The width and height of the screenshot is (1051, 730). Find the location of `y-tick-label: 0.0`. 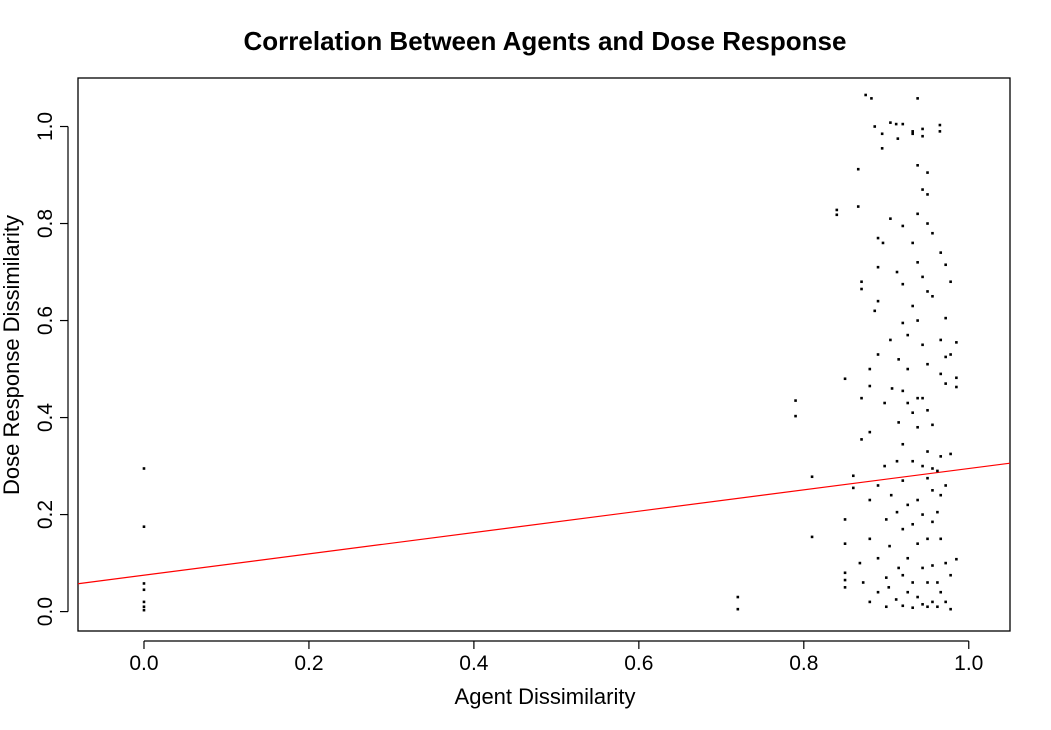

y-tick-label: 0.0 is located at coordinates (45, 611).